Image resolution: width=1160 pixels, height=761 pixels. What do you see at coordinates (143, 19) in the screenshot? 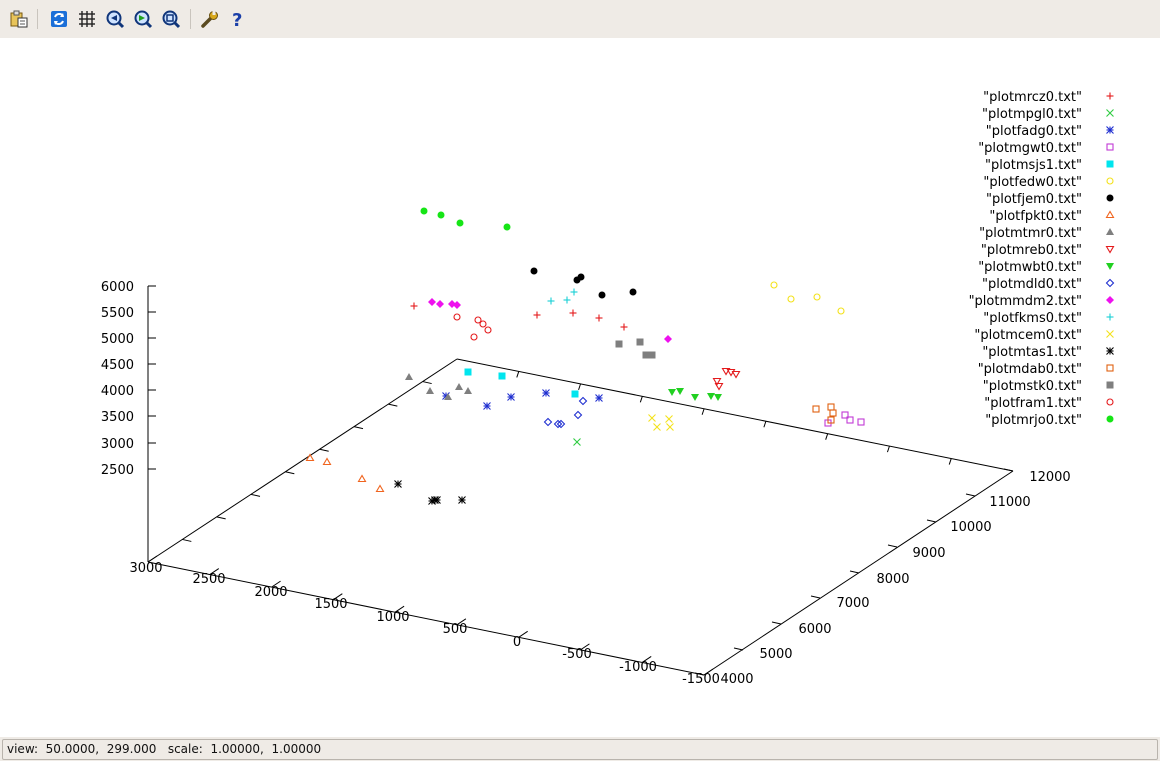
I see `zoom-next-icon` at bounding box center [143, 19].